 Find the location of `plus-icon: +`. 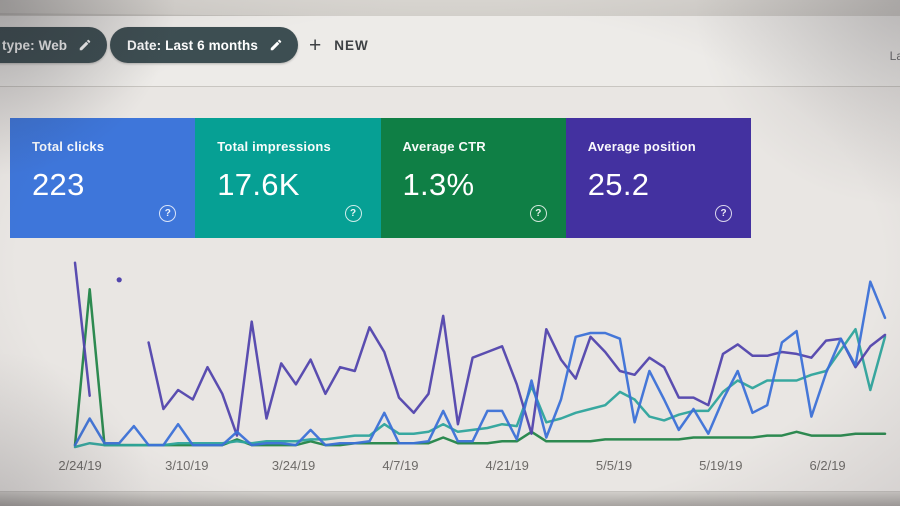

plus-icon: + is located at coordinates (315, 45).